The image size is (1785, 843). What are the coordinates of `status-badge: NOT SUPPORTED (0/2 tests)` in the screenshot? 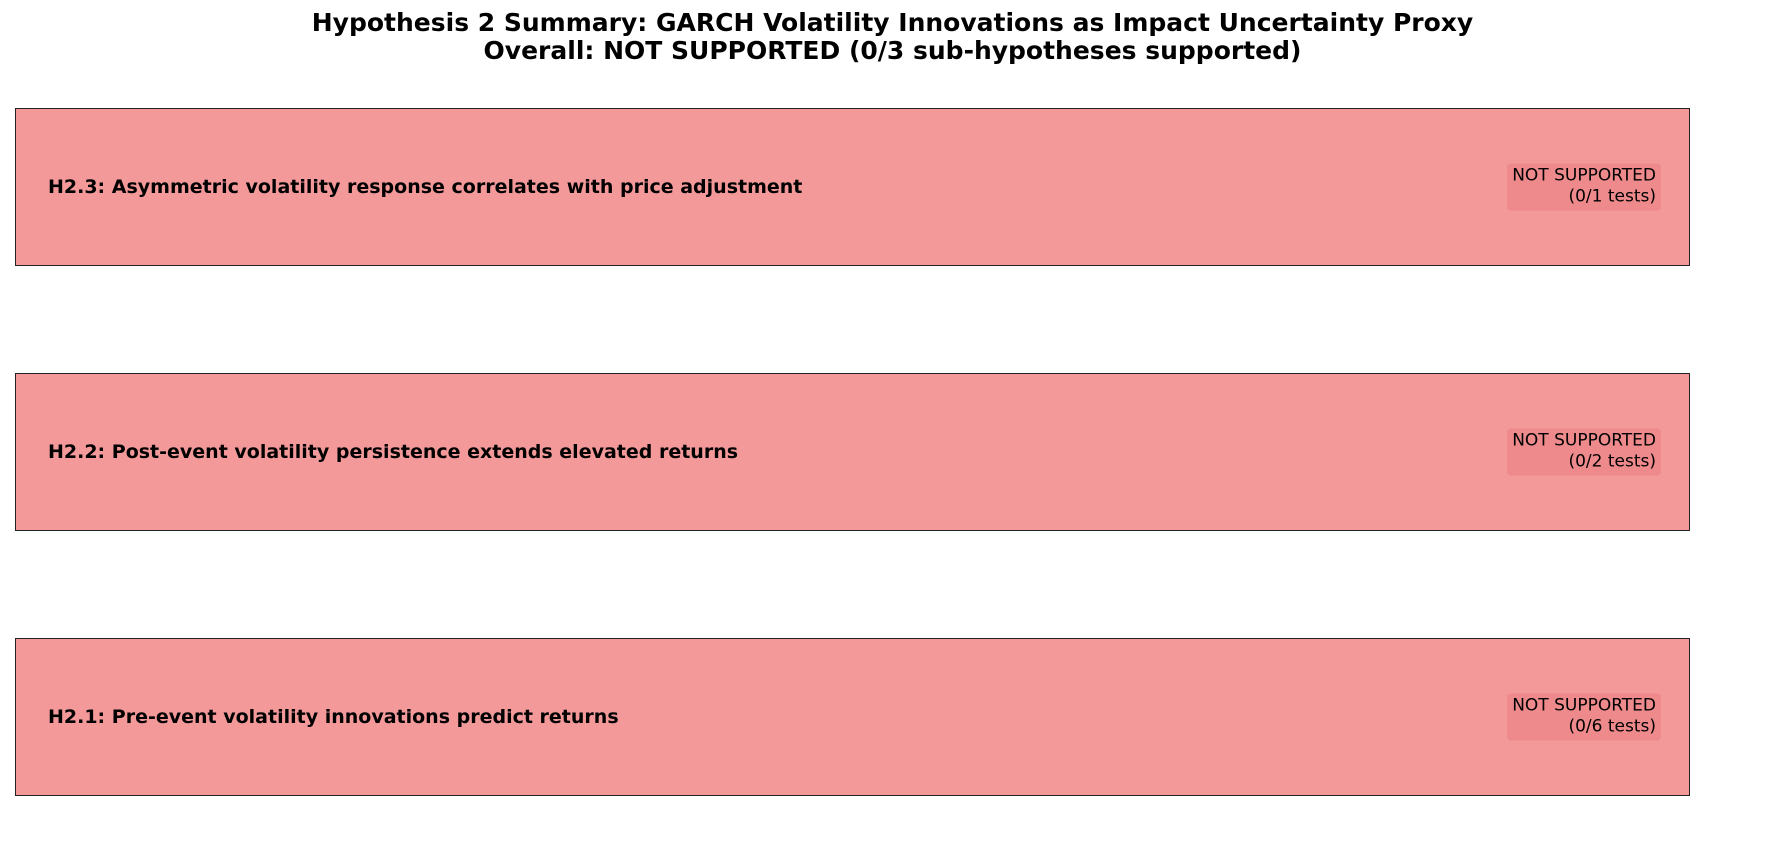 It's located at (1584, 452).